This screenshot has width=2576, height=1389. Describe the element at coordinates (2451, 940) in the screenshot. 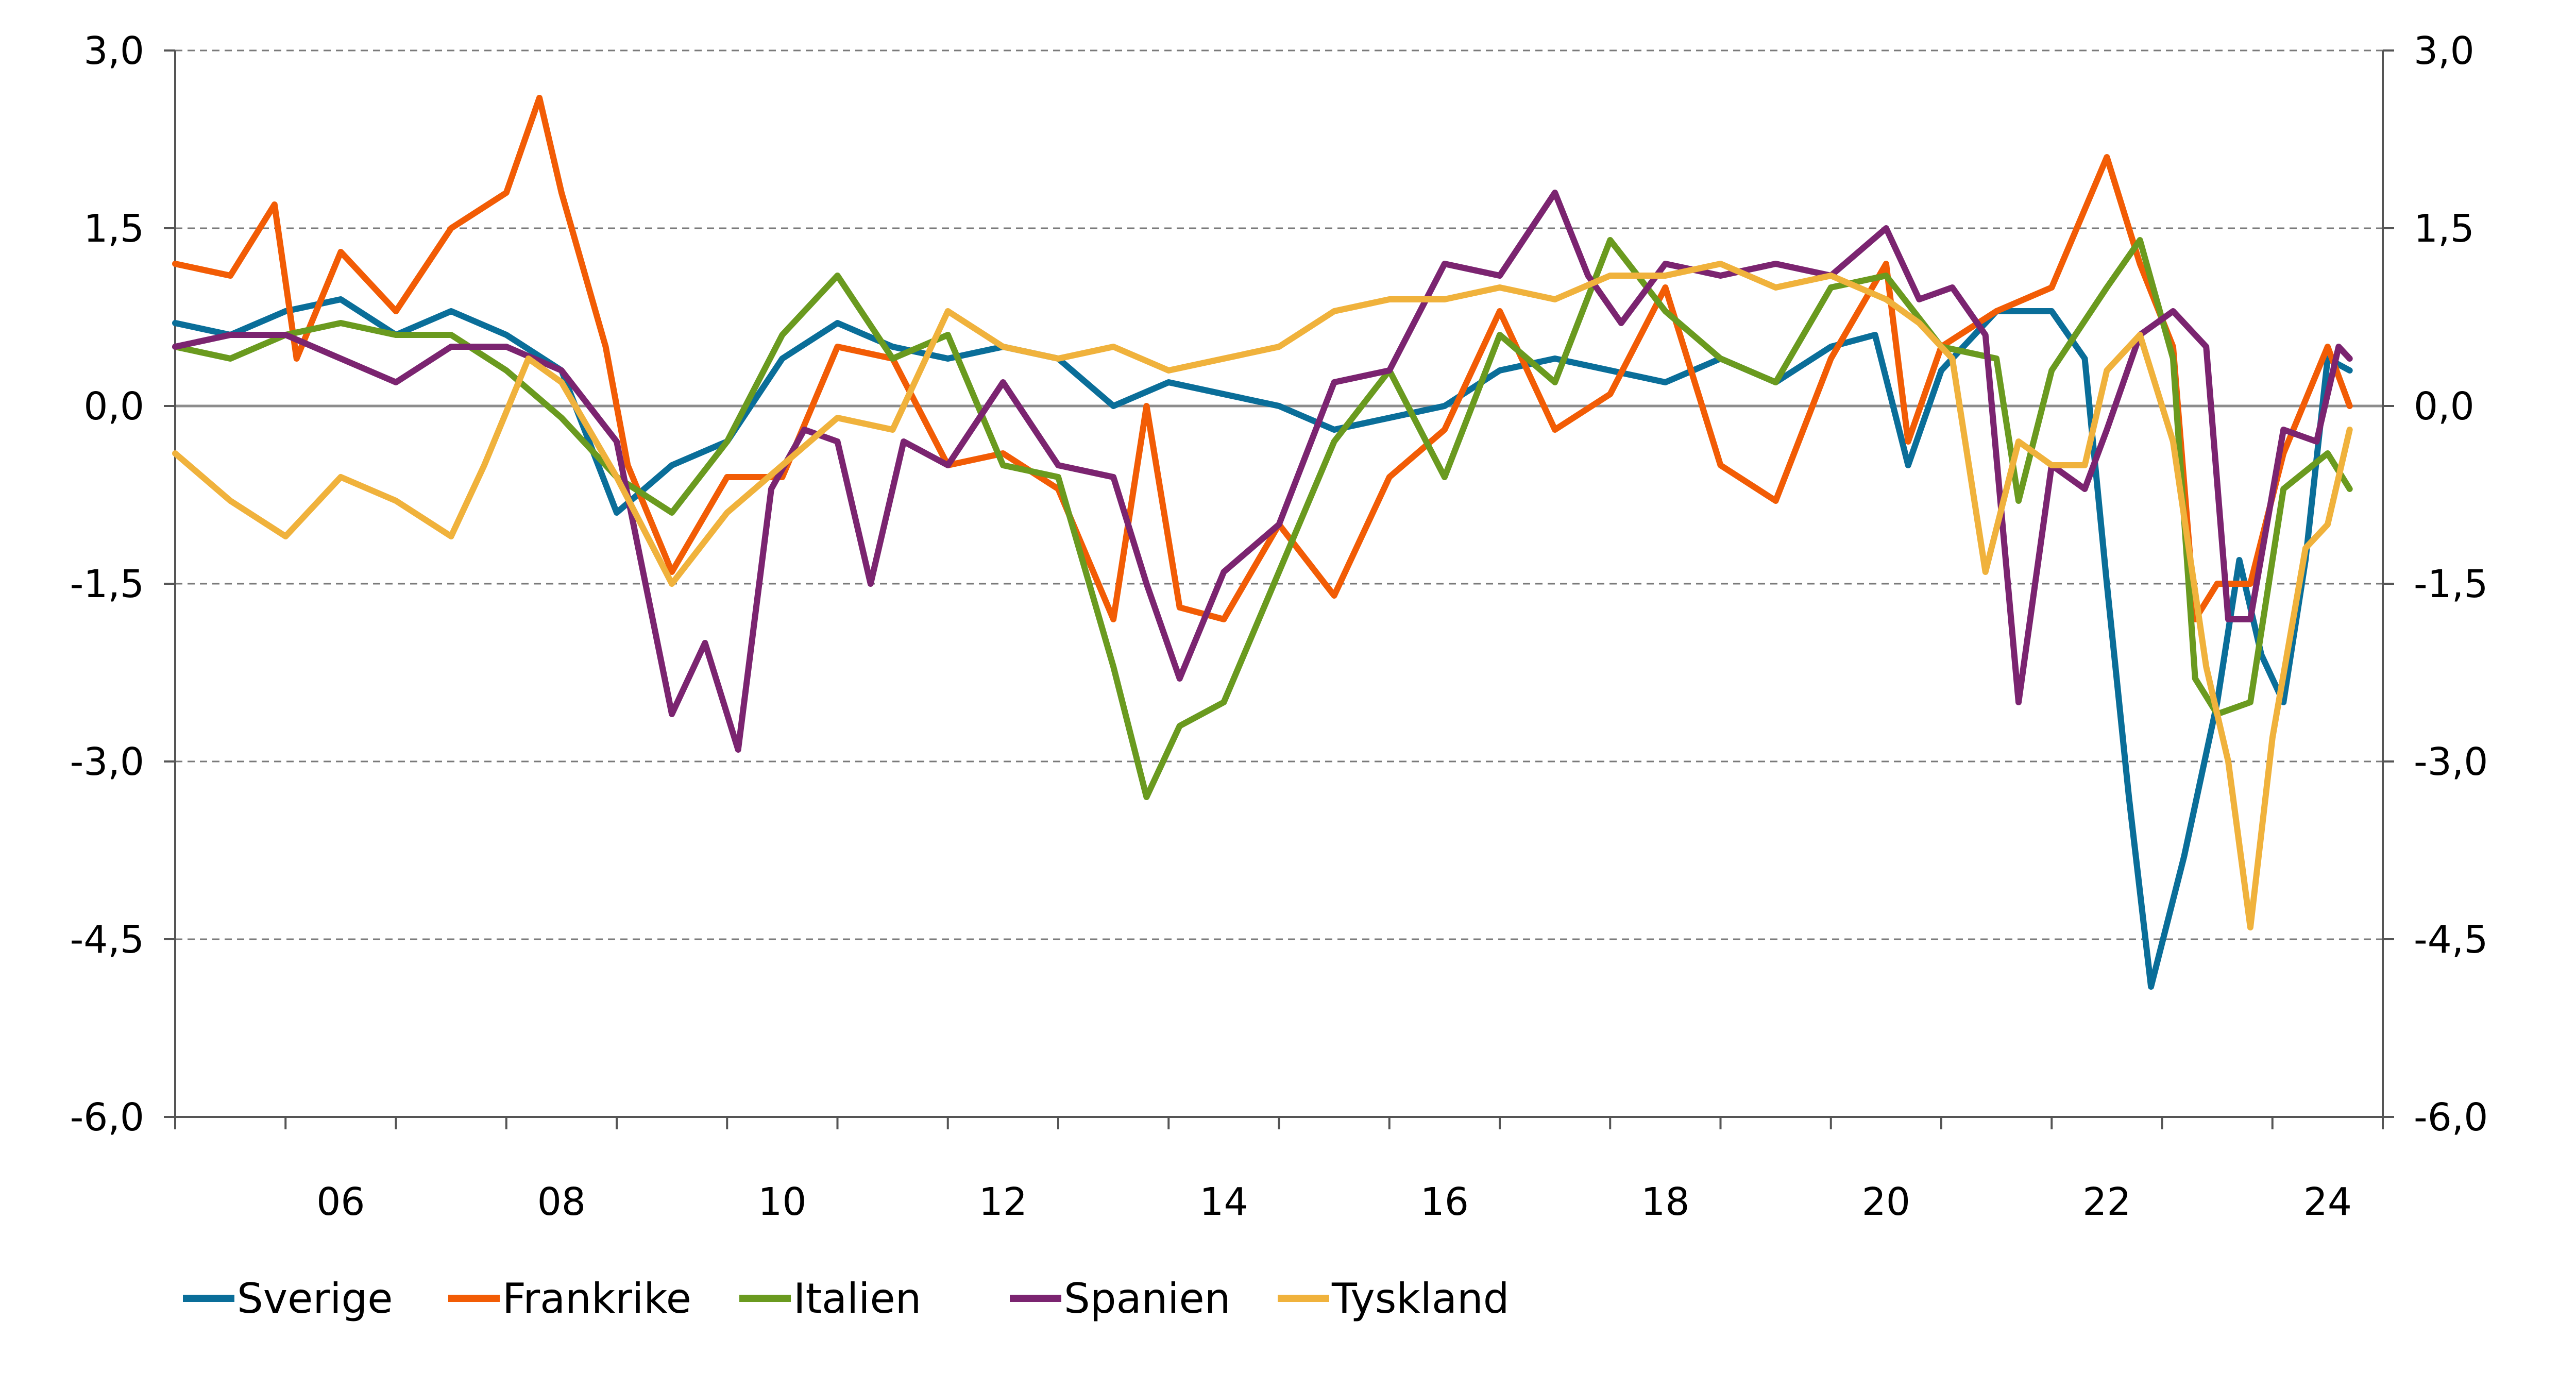

I see `y-tick-label-right: -4,5` at that location.